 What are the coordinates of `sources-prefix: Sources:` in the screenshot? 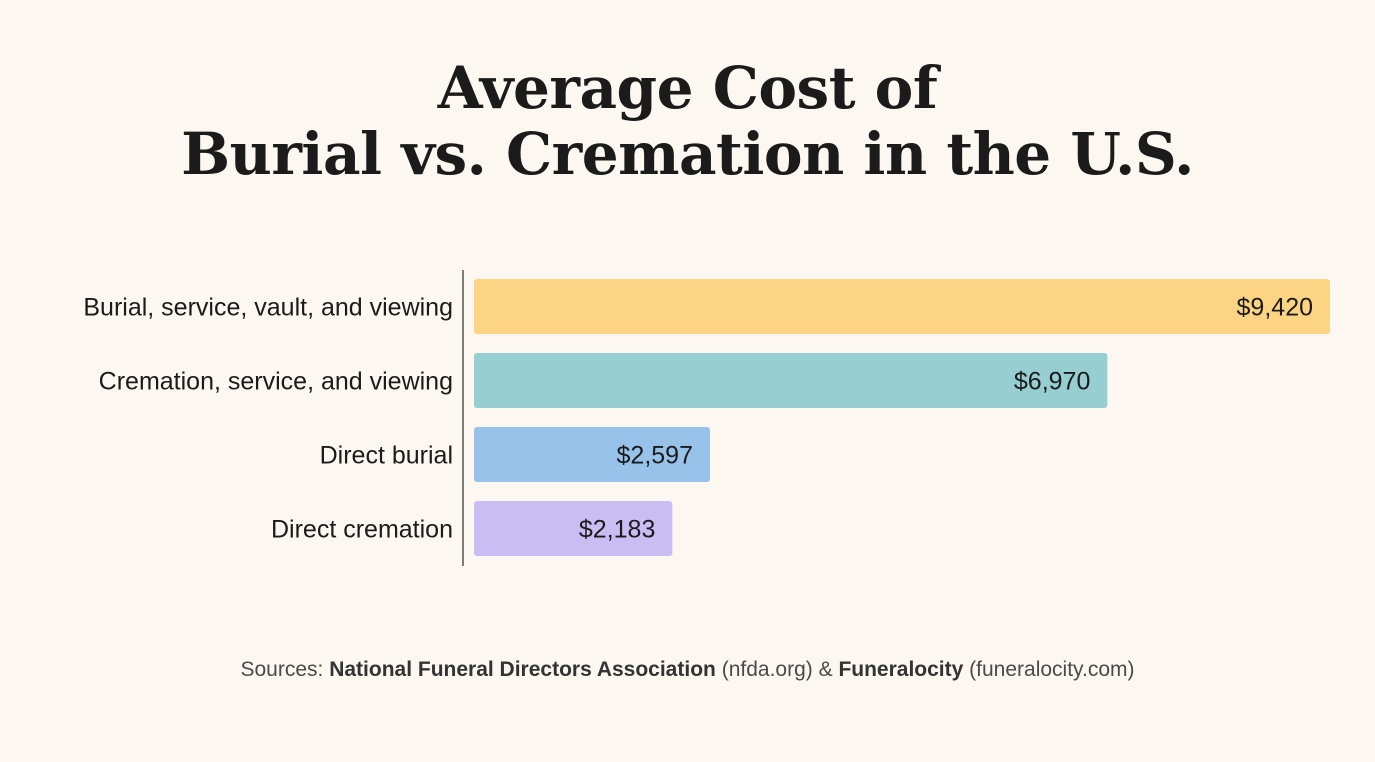 It's located at (282, 669).